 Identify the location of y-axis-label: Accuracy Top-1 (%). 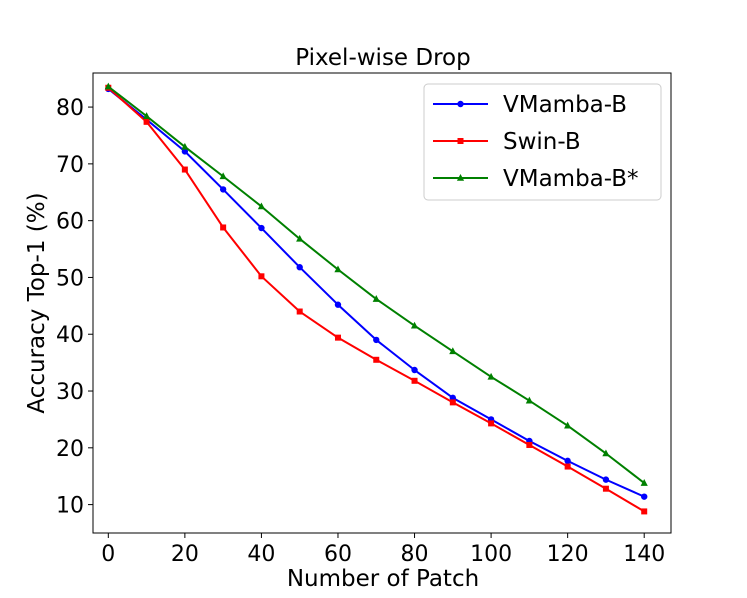
(37, 302).